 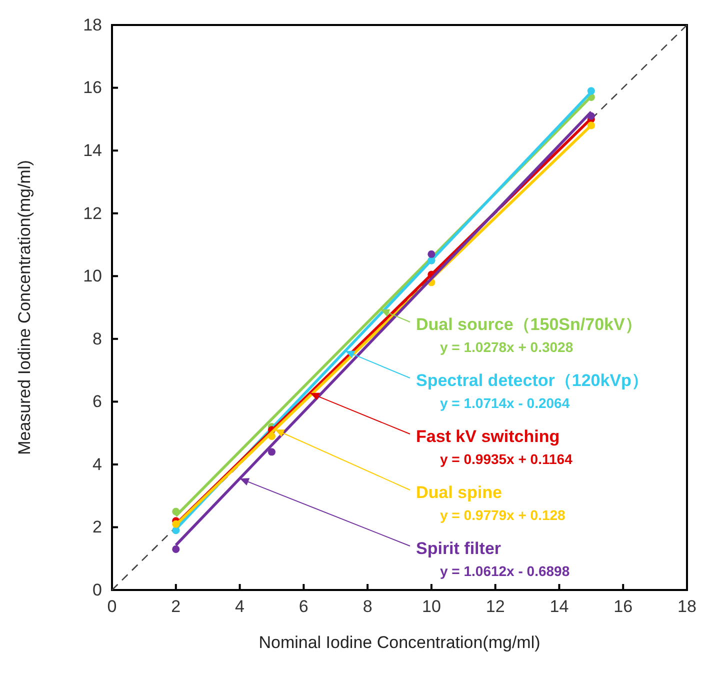 I want to click on x-tick-label: 0, so click(x=112, y=606).